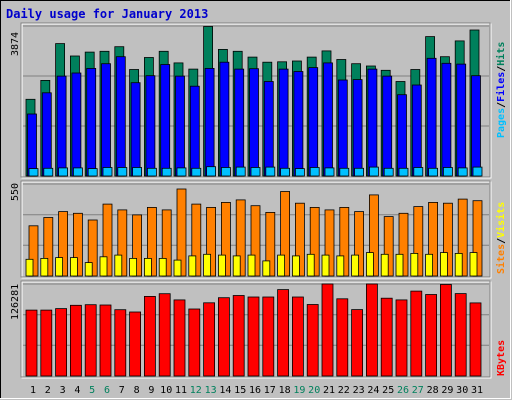 Image resolution: width=512 pixels, height=400 pixels. I want to click on x-tick-label: 5, so click(92, 390).